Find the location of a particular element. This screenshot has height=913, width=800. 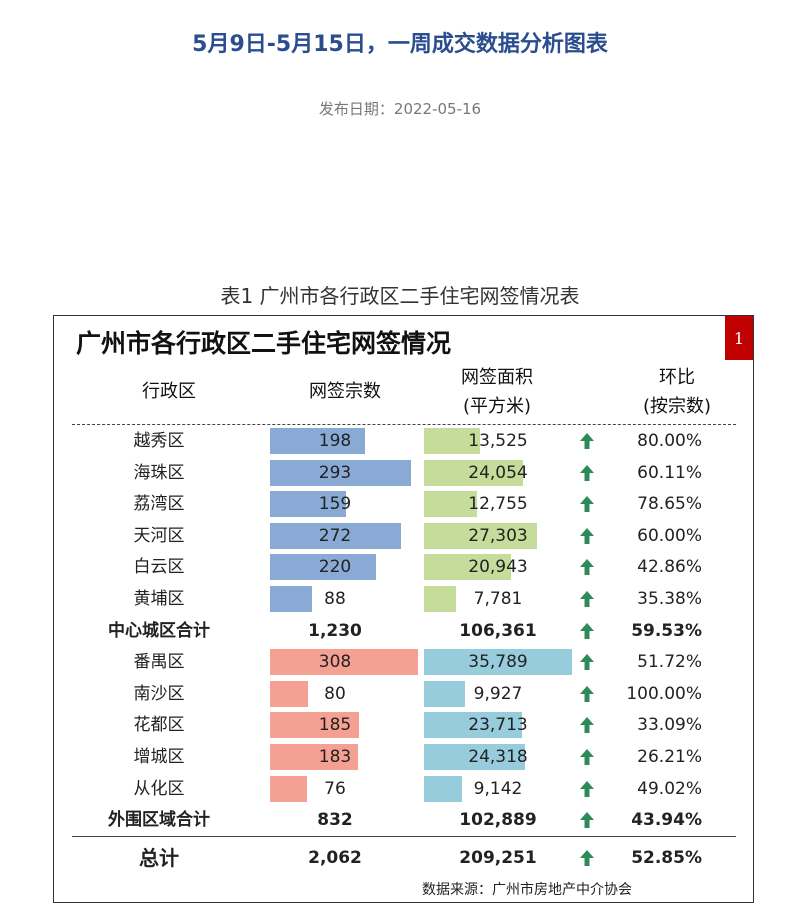

area-value: 23,713 is located at coordinates (498, 725).